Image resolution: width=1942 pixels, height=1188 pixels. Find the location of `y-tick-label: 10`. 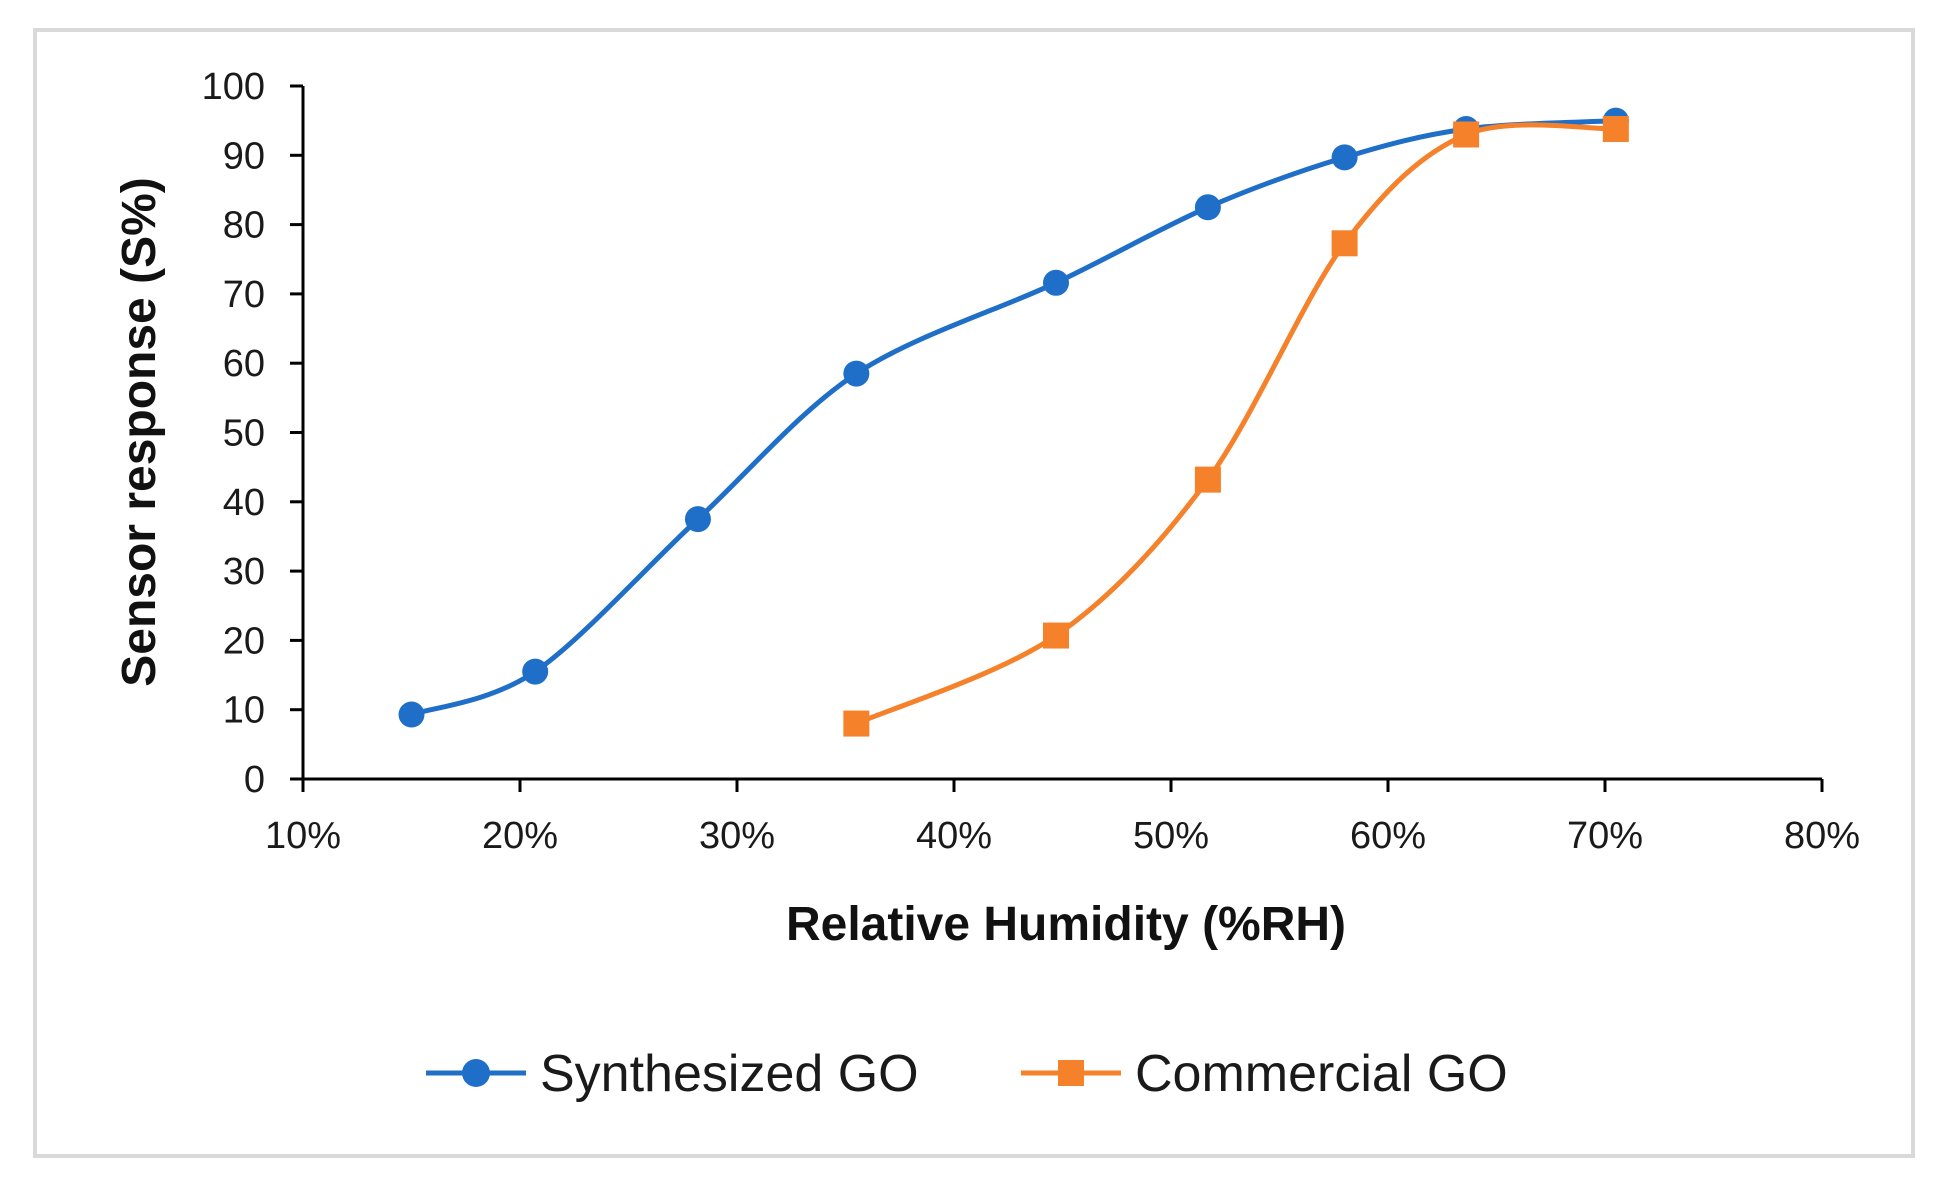

y-tick-label: 10 is located at coordinates (244, 711).